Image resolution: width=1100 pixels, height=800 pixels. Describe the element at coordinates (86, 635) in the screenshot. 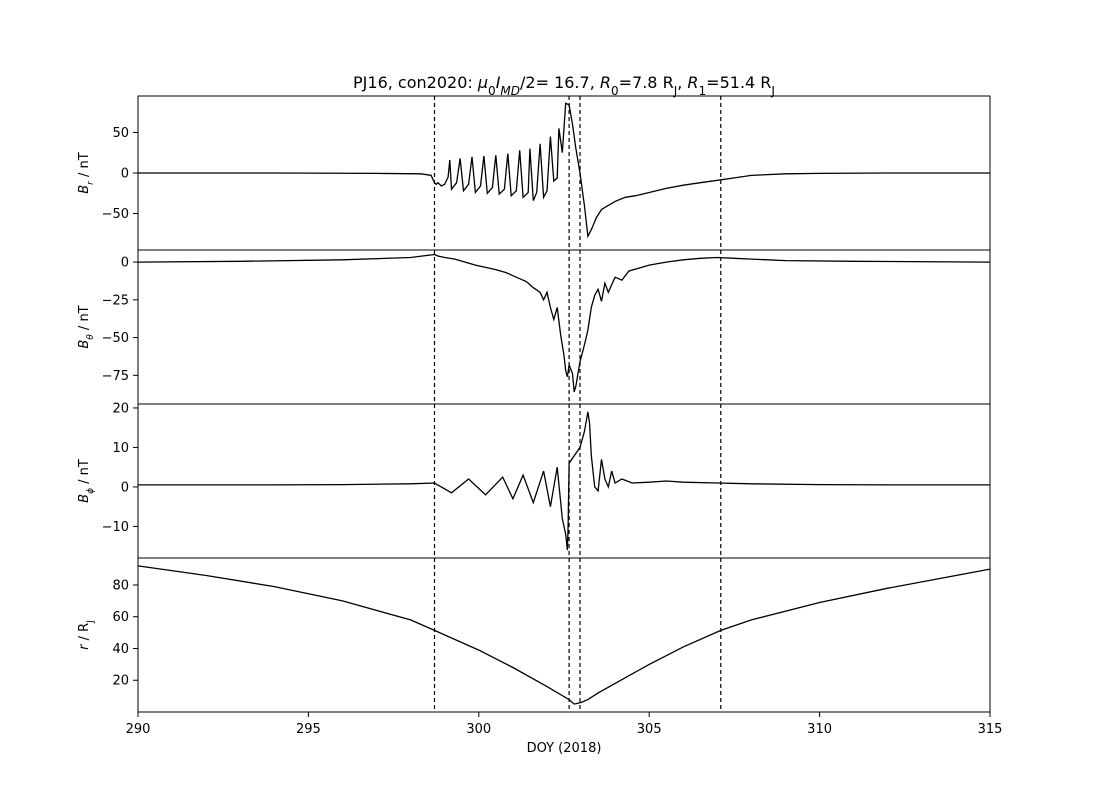

I see `y-axis-label-r: r / RJ` at that location.